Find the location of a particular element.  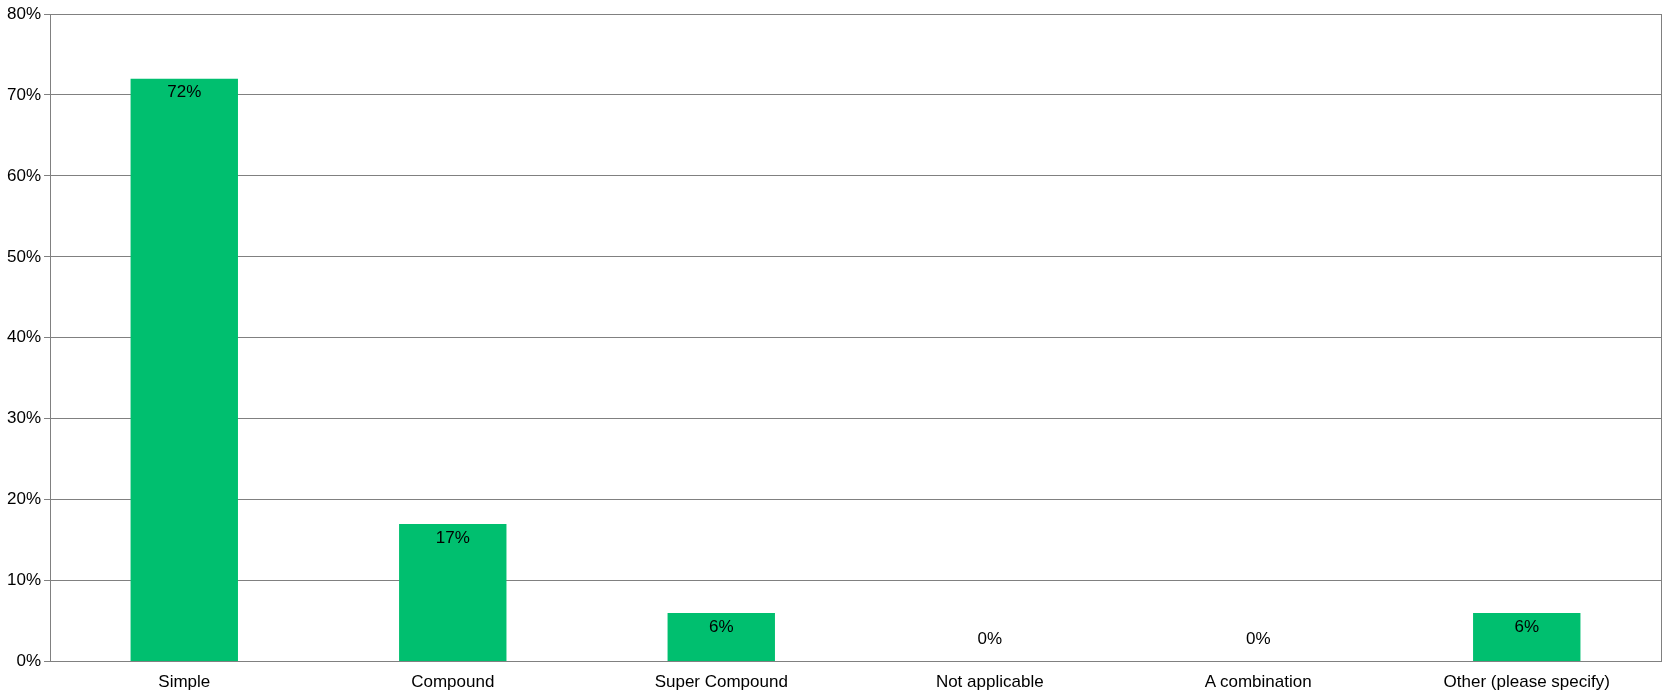

data-label: 17% is located at coordinates (452, 537).